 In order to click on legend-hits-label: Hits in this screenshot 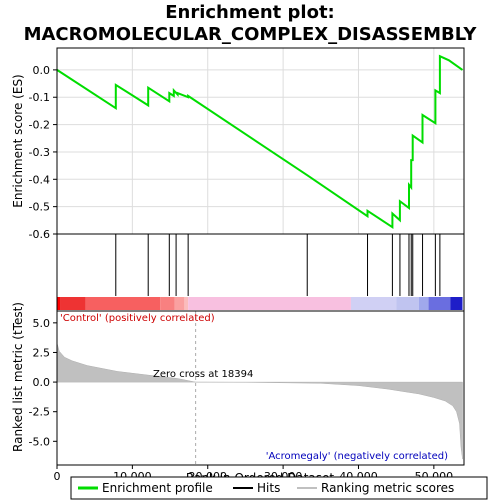, I will do `click(268, 488)`.